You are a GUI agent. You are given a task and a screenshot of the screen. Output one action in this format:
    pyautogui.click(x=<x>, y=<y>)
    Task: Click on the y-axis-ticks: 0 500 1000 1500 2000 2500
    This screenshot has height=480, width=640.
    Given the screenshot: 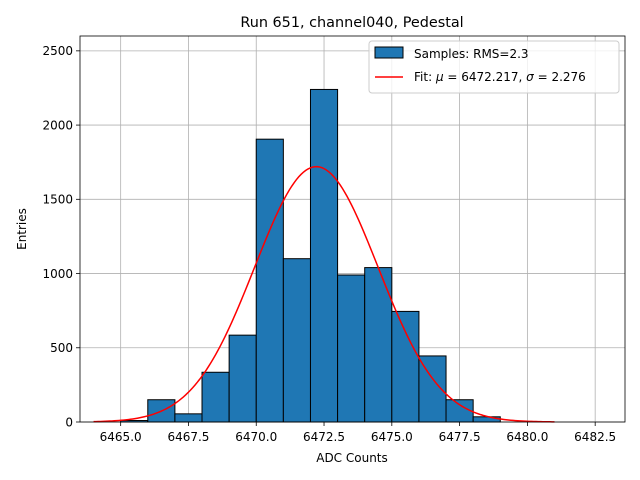 What is the action you would take?
    pyautogui.click(x=61, y=236)
    